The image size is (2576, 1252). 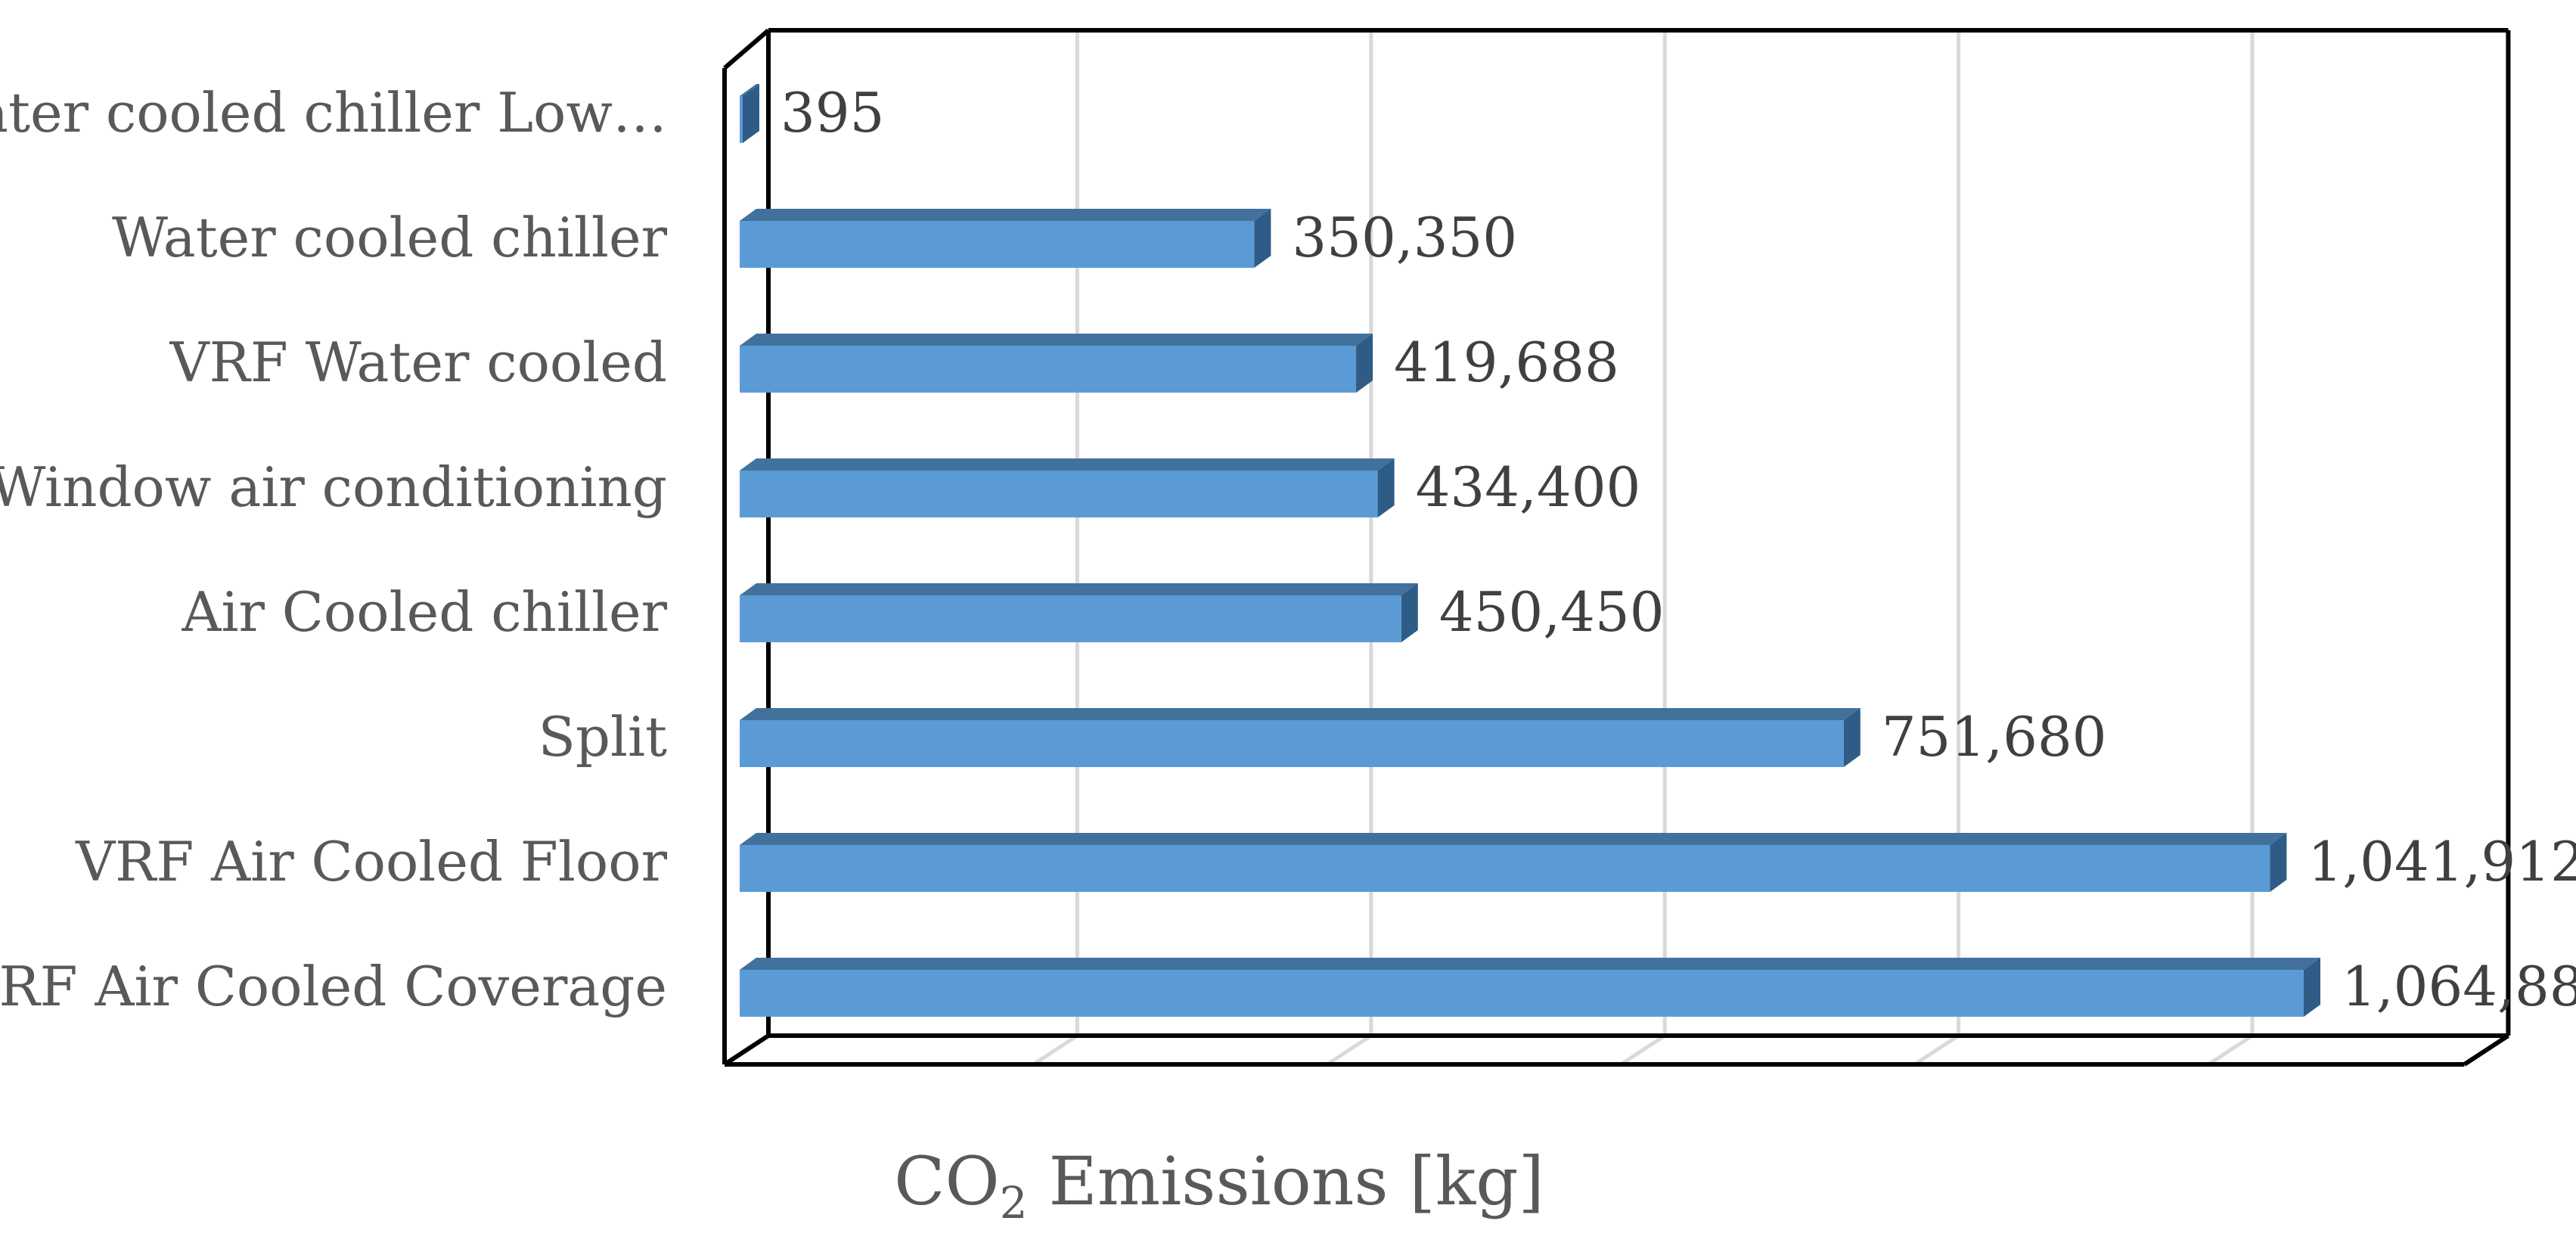 I want to click on x-axis-title: CO2 Emissions [kg], so click(x=1219, y=1185).